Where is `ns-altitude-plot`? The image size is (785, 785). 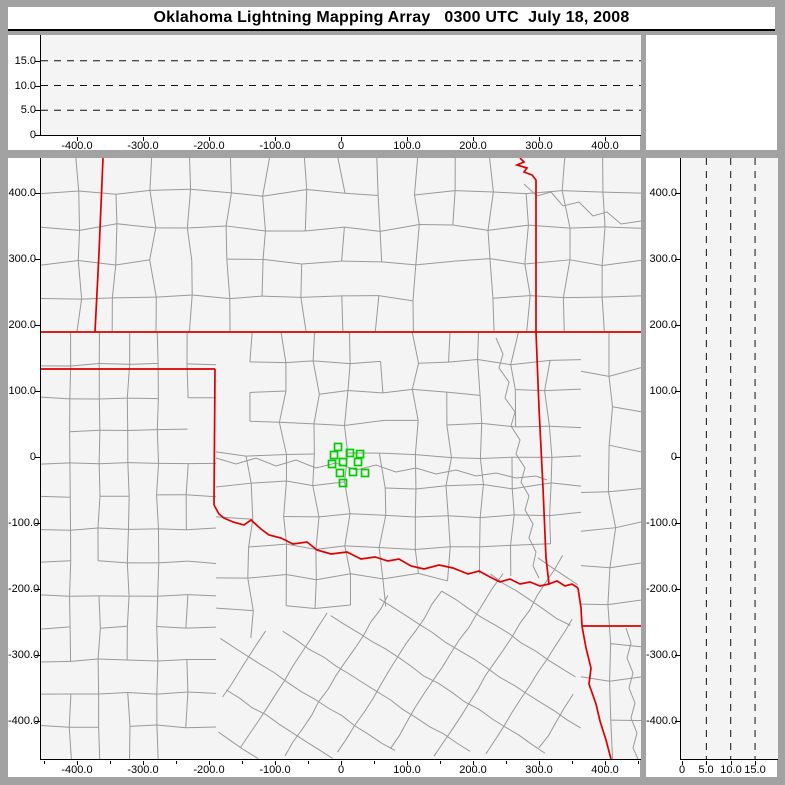 ns-altitude-plot is located at coordinates (729, 459).